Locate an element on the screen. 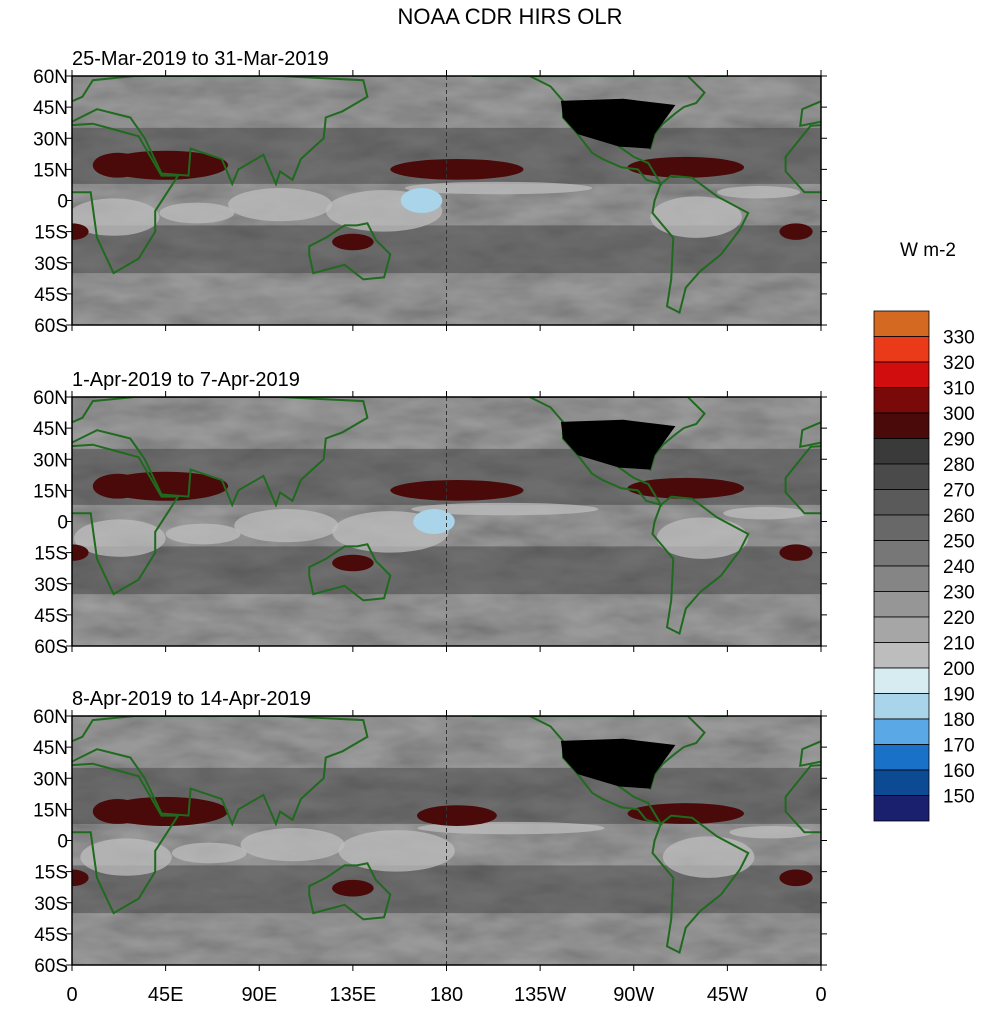 This screenshot has width=983, height=1013. colorbar-label: 300 is located at coordinates (959, 414).